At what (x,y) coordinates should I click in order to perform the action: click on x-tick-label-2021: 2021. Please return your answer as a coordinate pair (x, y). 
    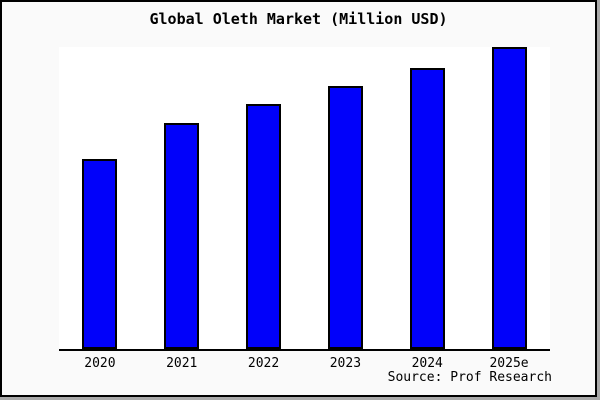
    Looking at the image, I should click on (182, 363).